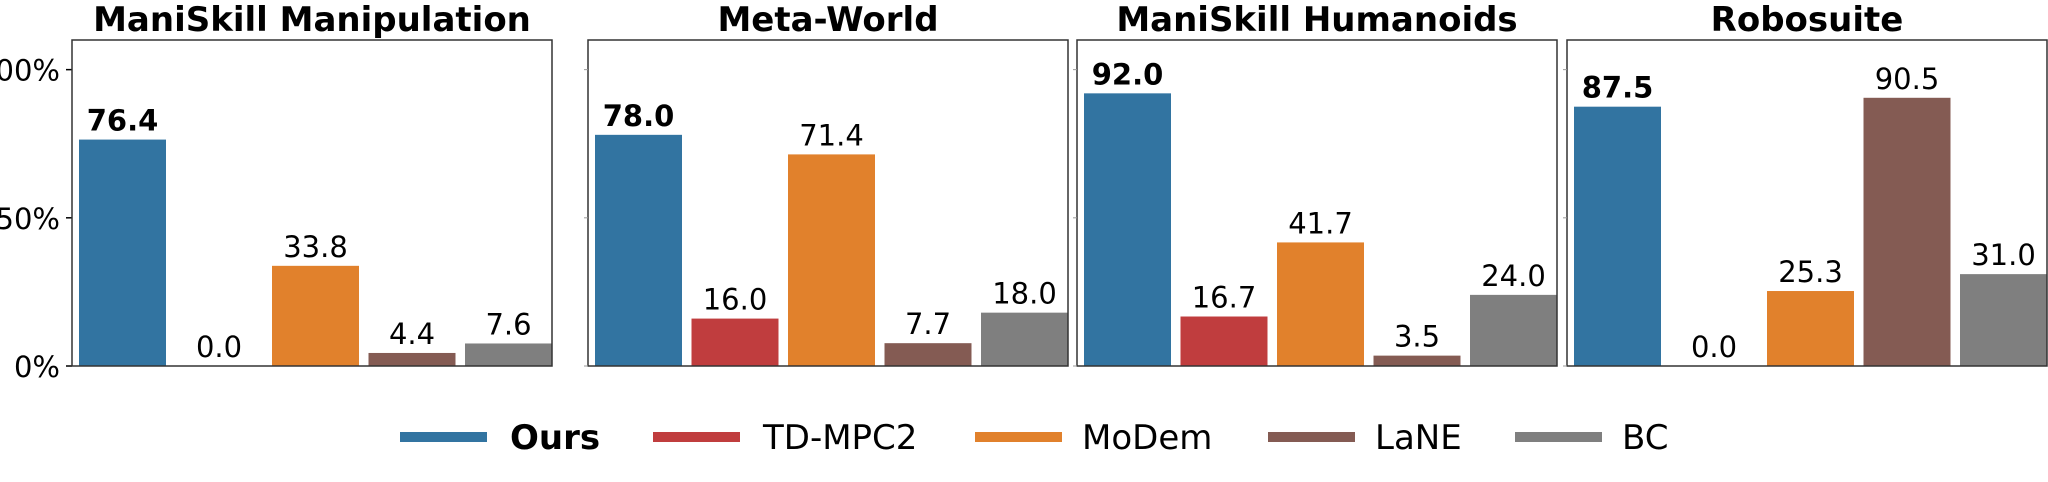 Image resolution: width=2048 pixels, height=482 pixels. What do you see at coordinates (1147, 438) in the screenshot?
I see `legend-label: MoDem` at bounding box center [1147, 438].